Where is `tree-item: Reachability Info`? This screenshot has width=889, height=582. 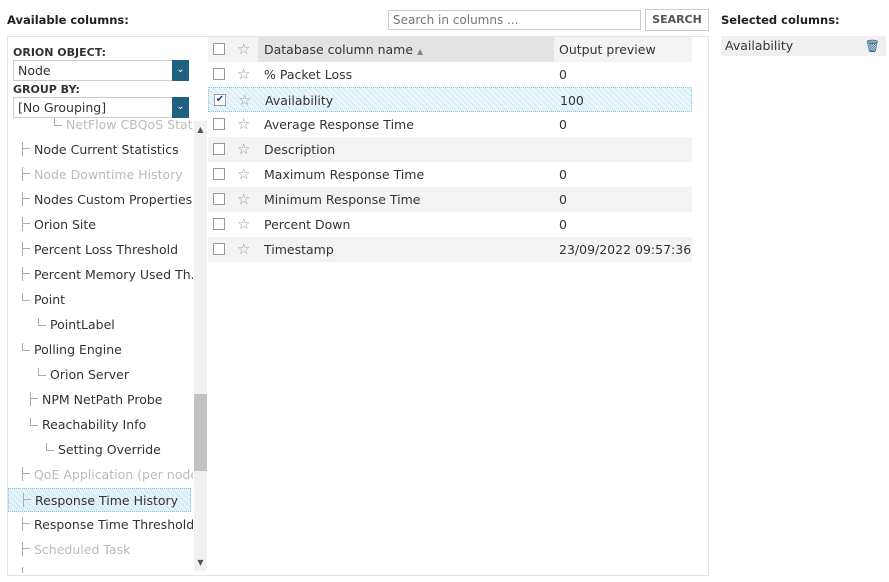
tree-item: Reachability Info is located at coordinates (88, 425).